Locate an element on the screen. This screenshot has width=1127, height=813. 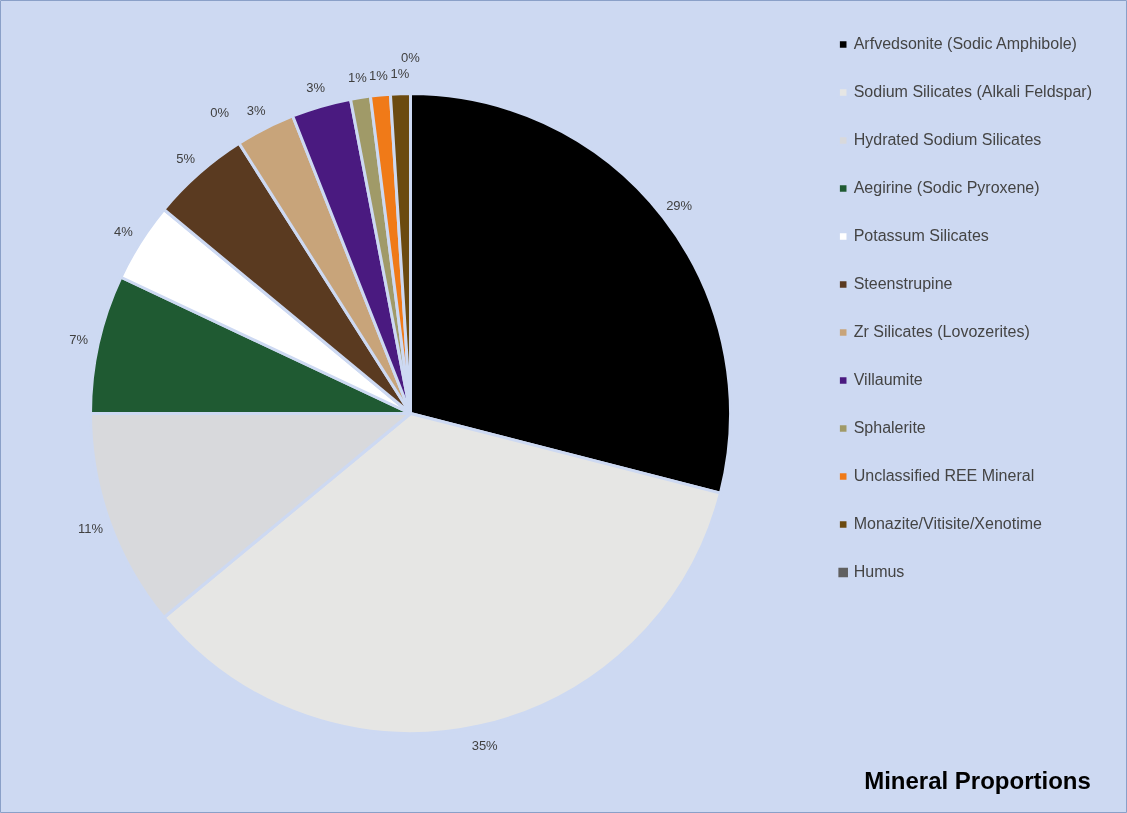
legend-label: Steenstrupine is located at coordinates (903, 284).